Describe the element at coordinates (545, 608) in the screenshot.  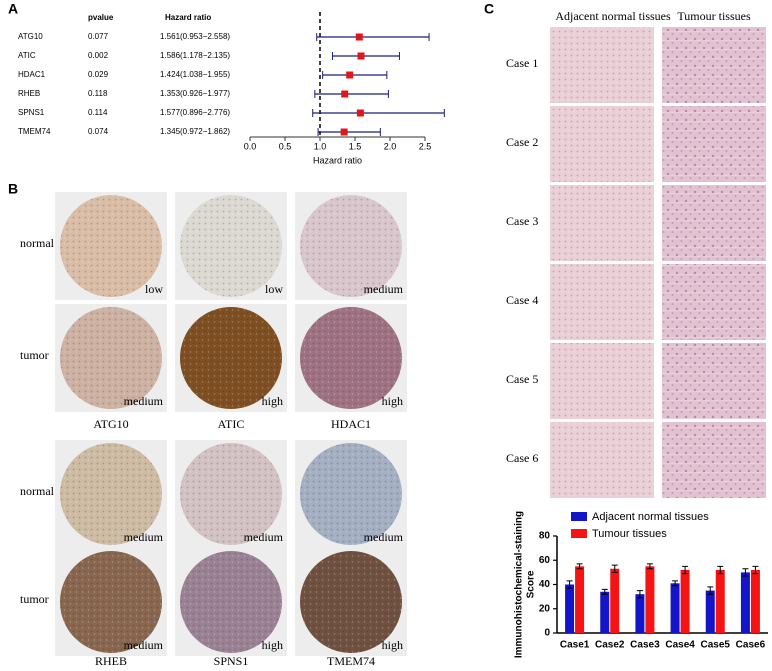
I see `y-tick-label: 20` at that location.